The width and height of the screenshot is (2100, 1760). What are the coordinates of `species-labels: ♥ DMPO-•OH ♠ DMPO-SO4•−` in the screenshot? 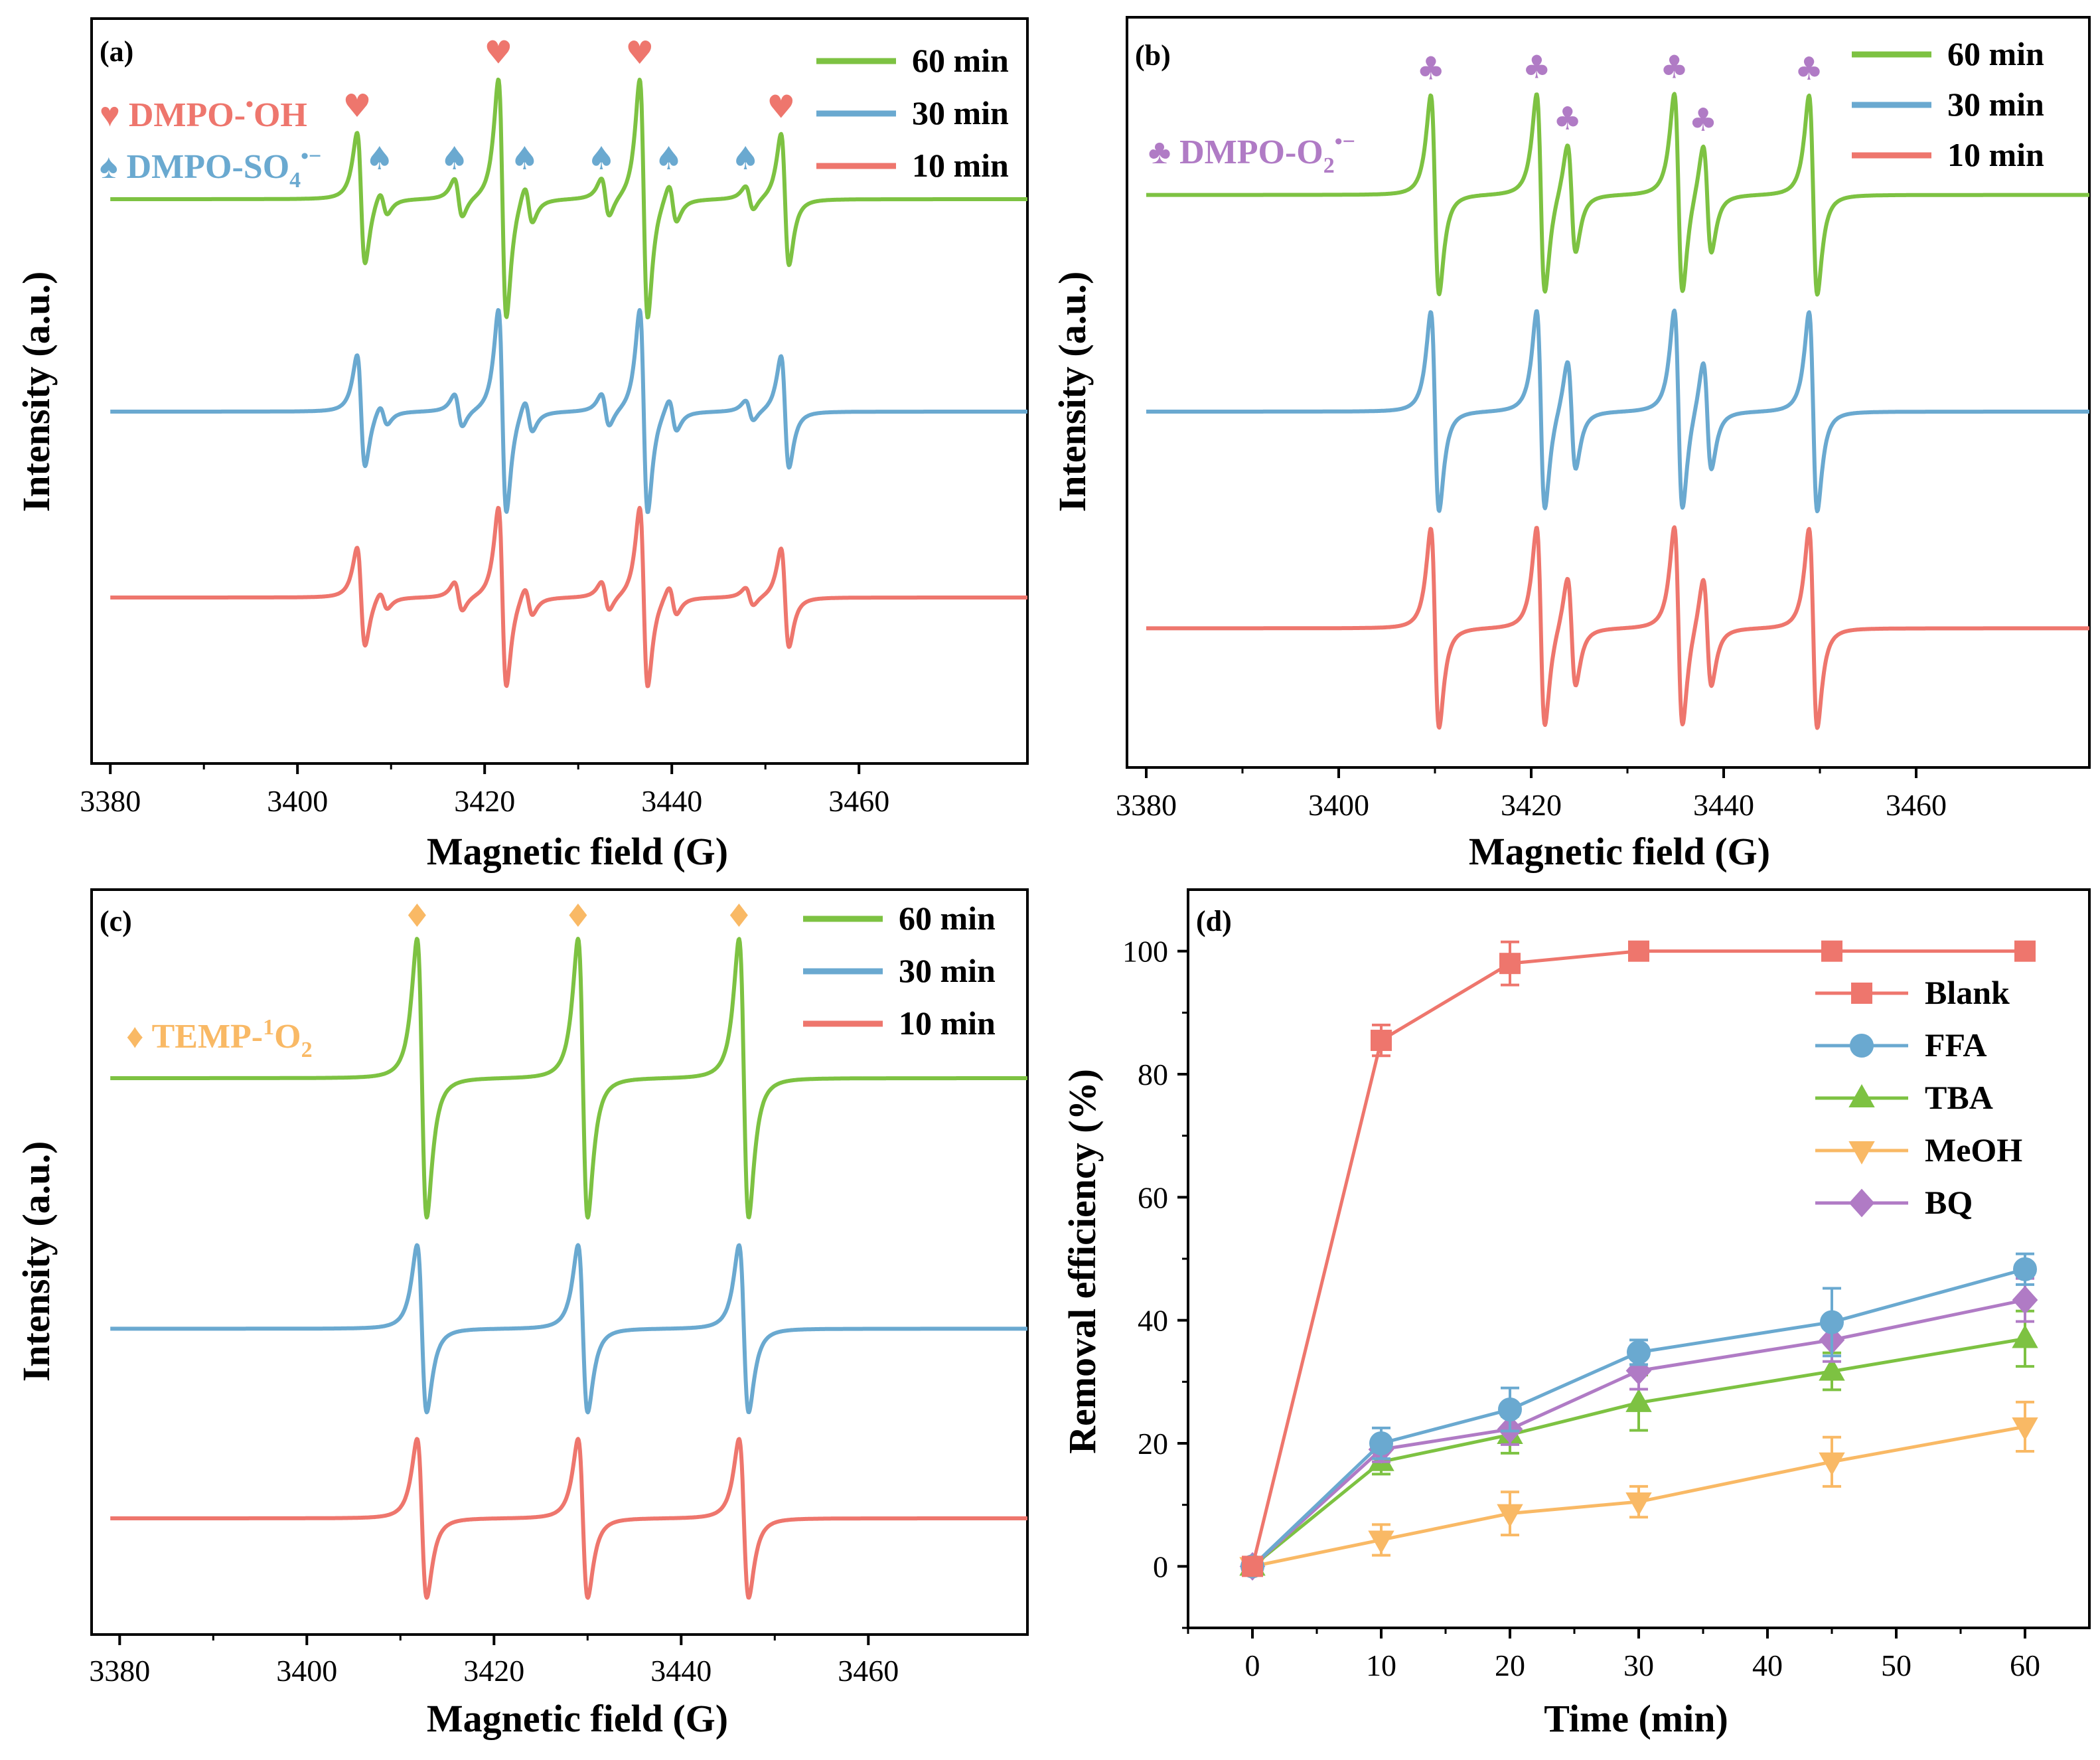 It's located at (210, 142).